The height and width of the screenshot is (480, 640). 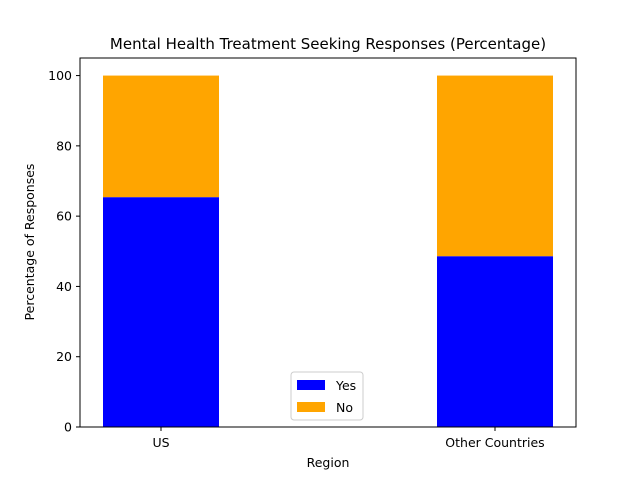 I want to click on x-axis-label: Region, so click(x=328, y=462).